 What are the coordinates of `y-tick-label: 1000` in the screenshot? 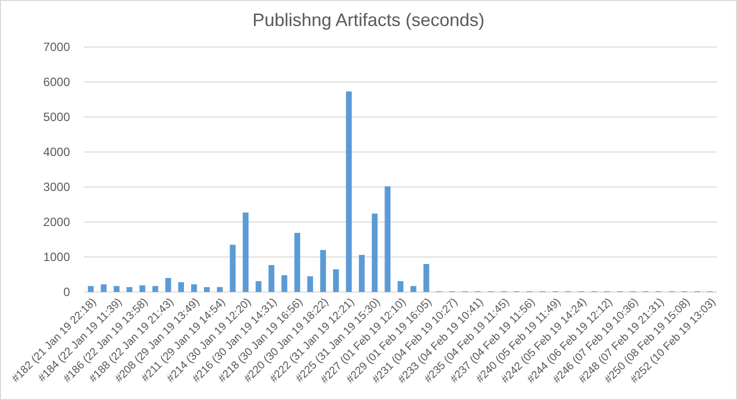 It's located at (56, 257).